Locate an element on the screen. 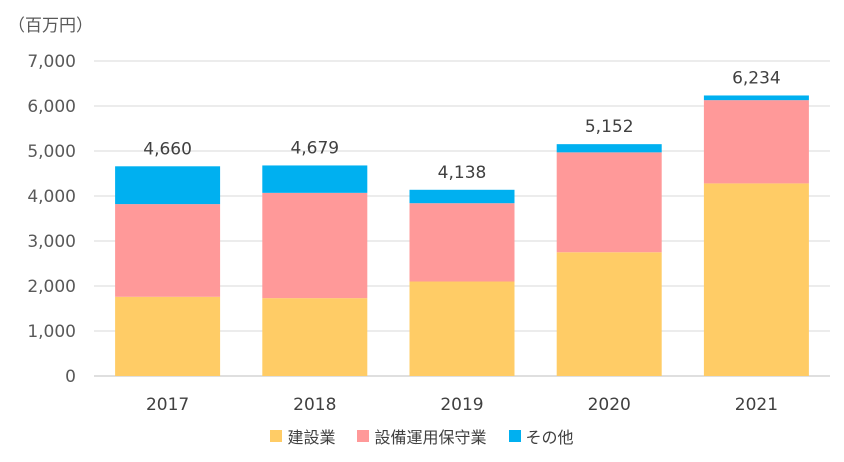 This screenshot has height=462, width=844. legend-label-other: その他 is located at coordinates (549, 437).